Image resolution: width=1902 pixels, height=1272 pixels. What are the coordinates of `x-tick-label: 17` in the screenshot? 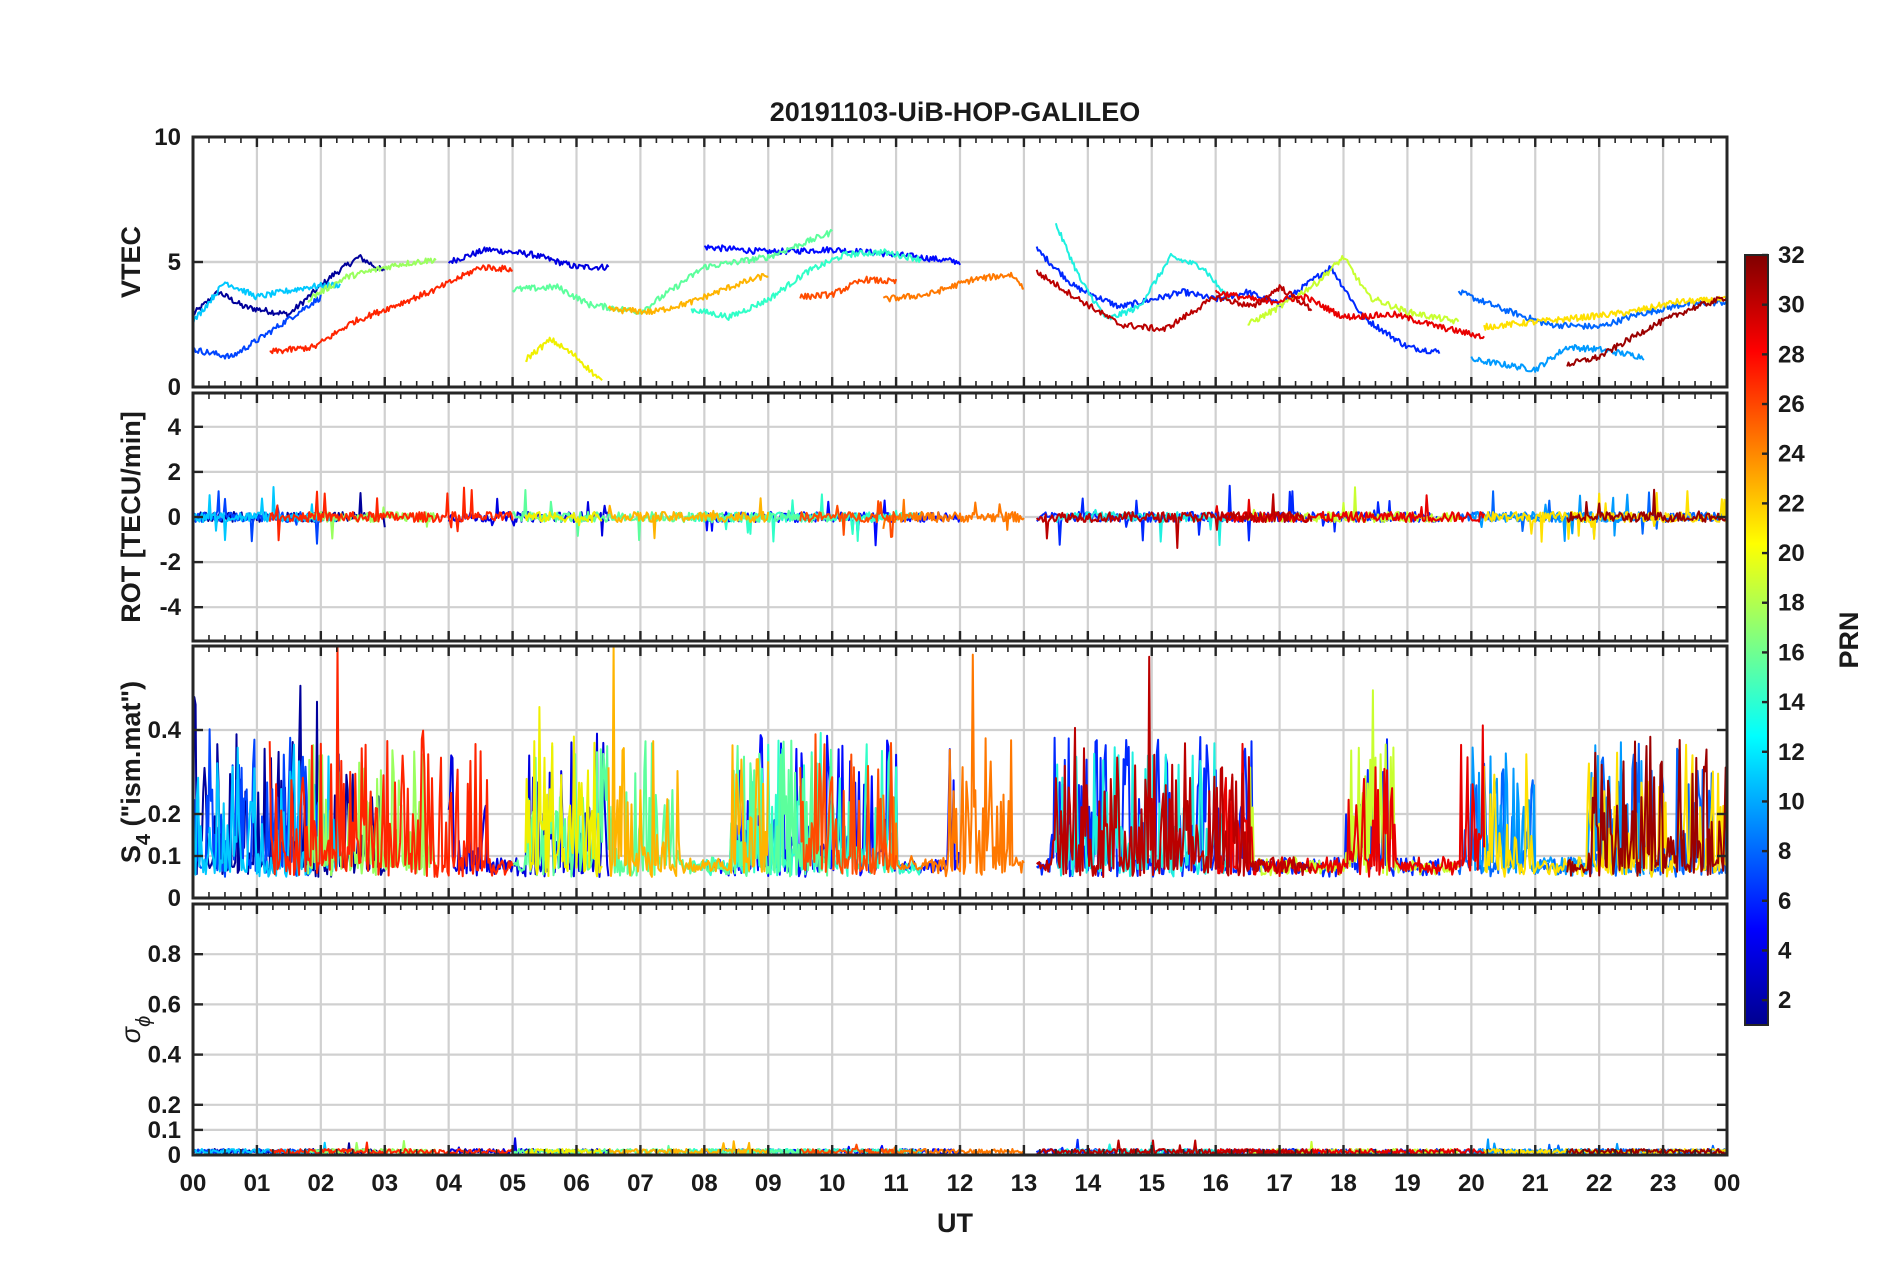 It's located at (1279, 1183).